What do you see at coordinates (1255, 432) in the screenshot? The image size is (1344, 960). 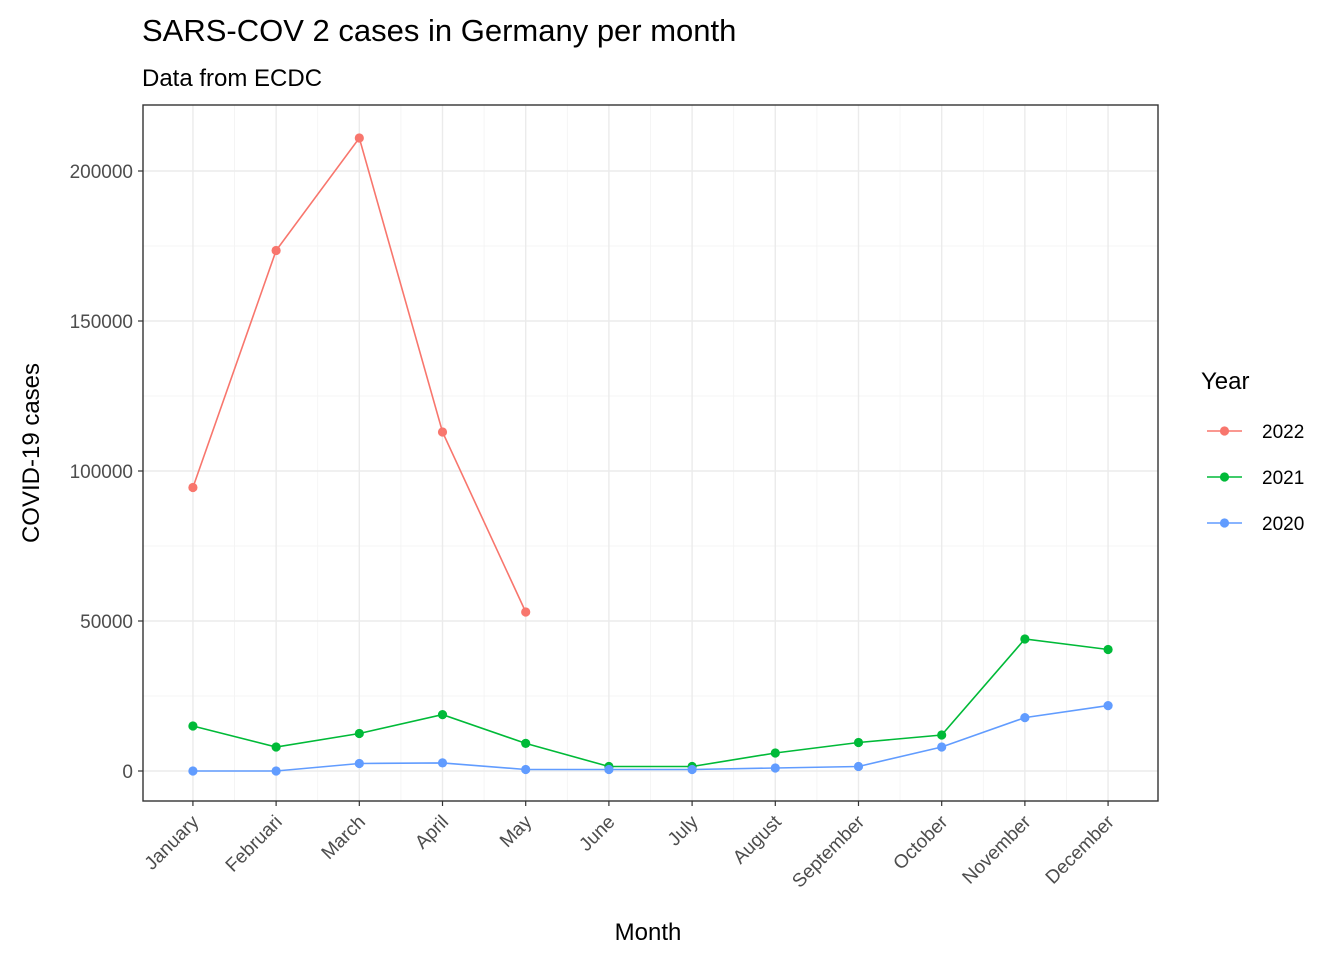 I see `legend-item-2022: 2022` at bounding box center [1255, 432].